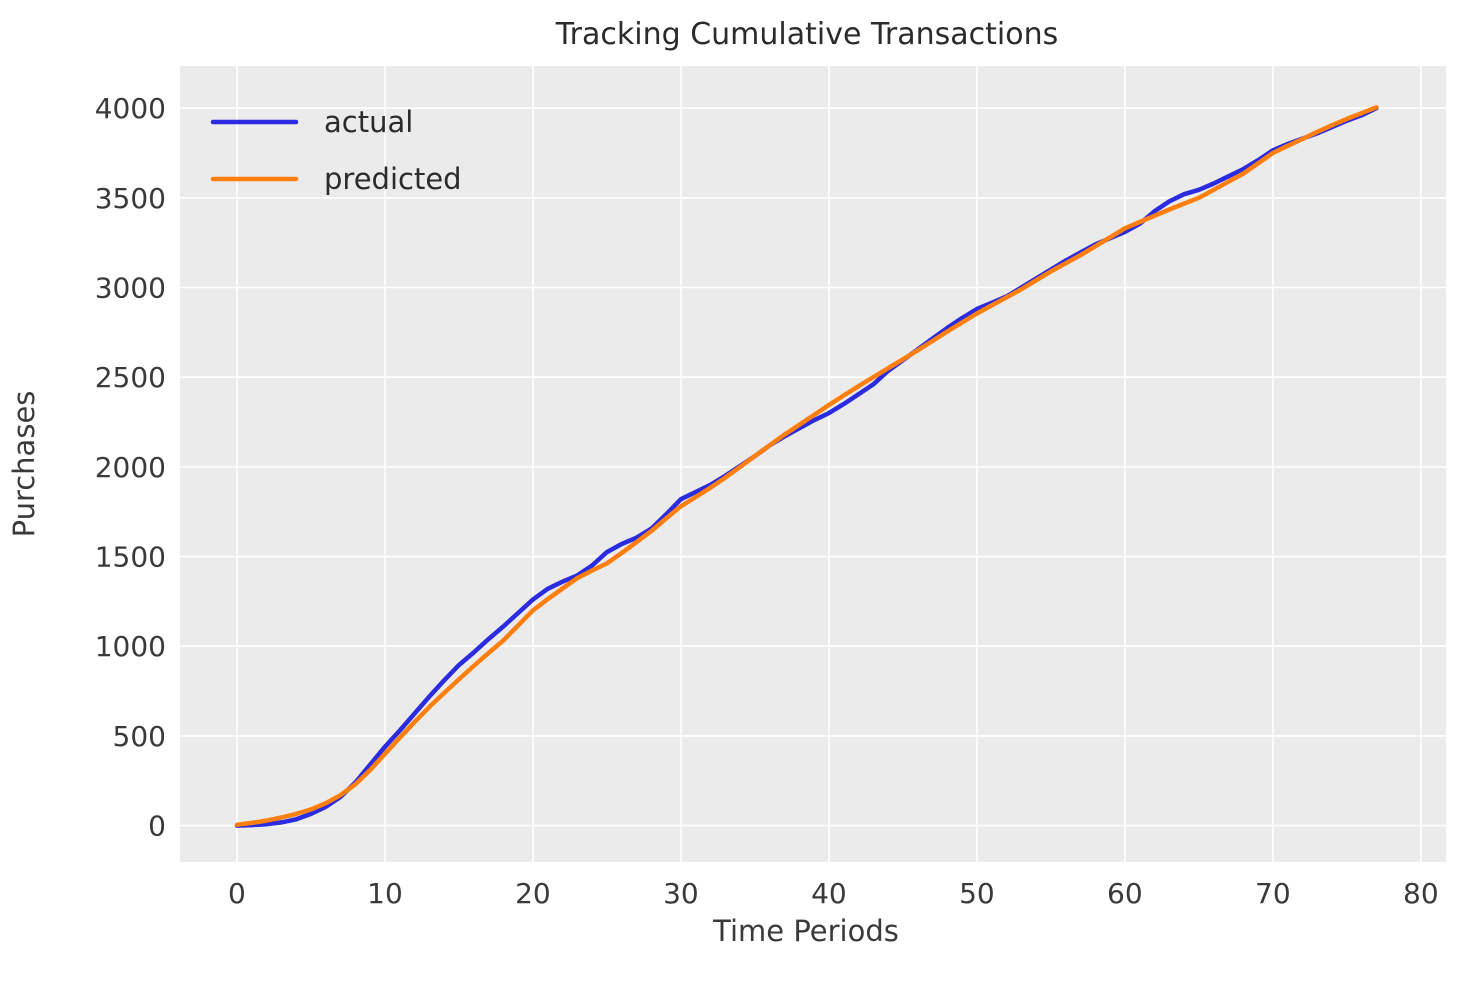  I want to click on x-axis-label: Time Periods, so click(805, 931).